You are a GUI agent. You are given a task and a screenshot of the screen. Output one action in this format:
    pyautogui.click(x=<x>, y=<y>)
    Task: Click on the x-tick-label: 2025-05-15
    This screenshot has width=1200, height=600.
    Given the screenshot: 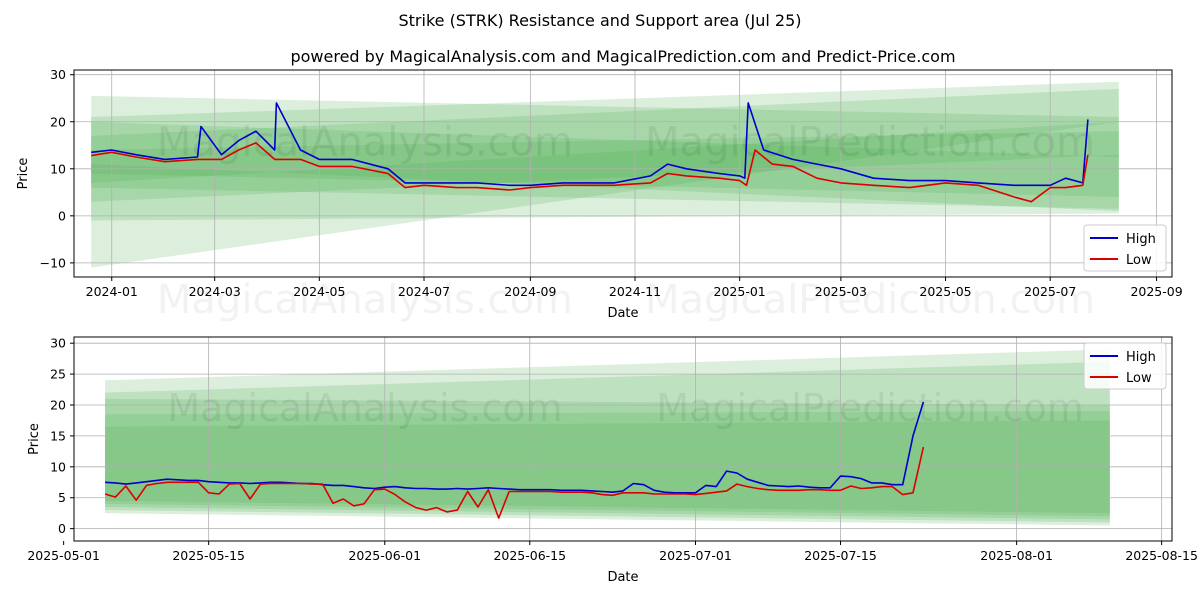 What is the action you would take?
    pyautogui.click(x=208, y=555)
    